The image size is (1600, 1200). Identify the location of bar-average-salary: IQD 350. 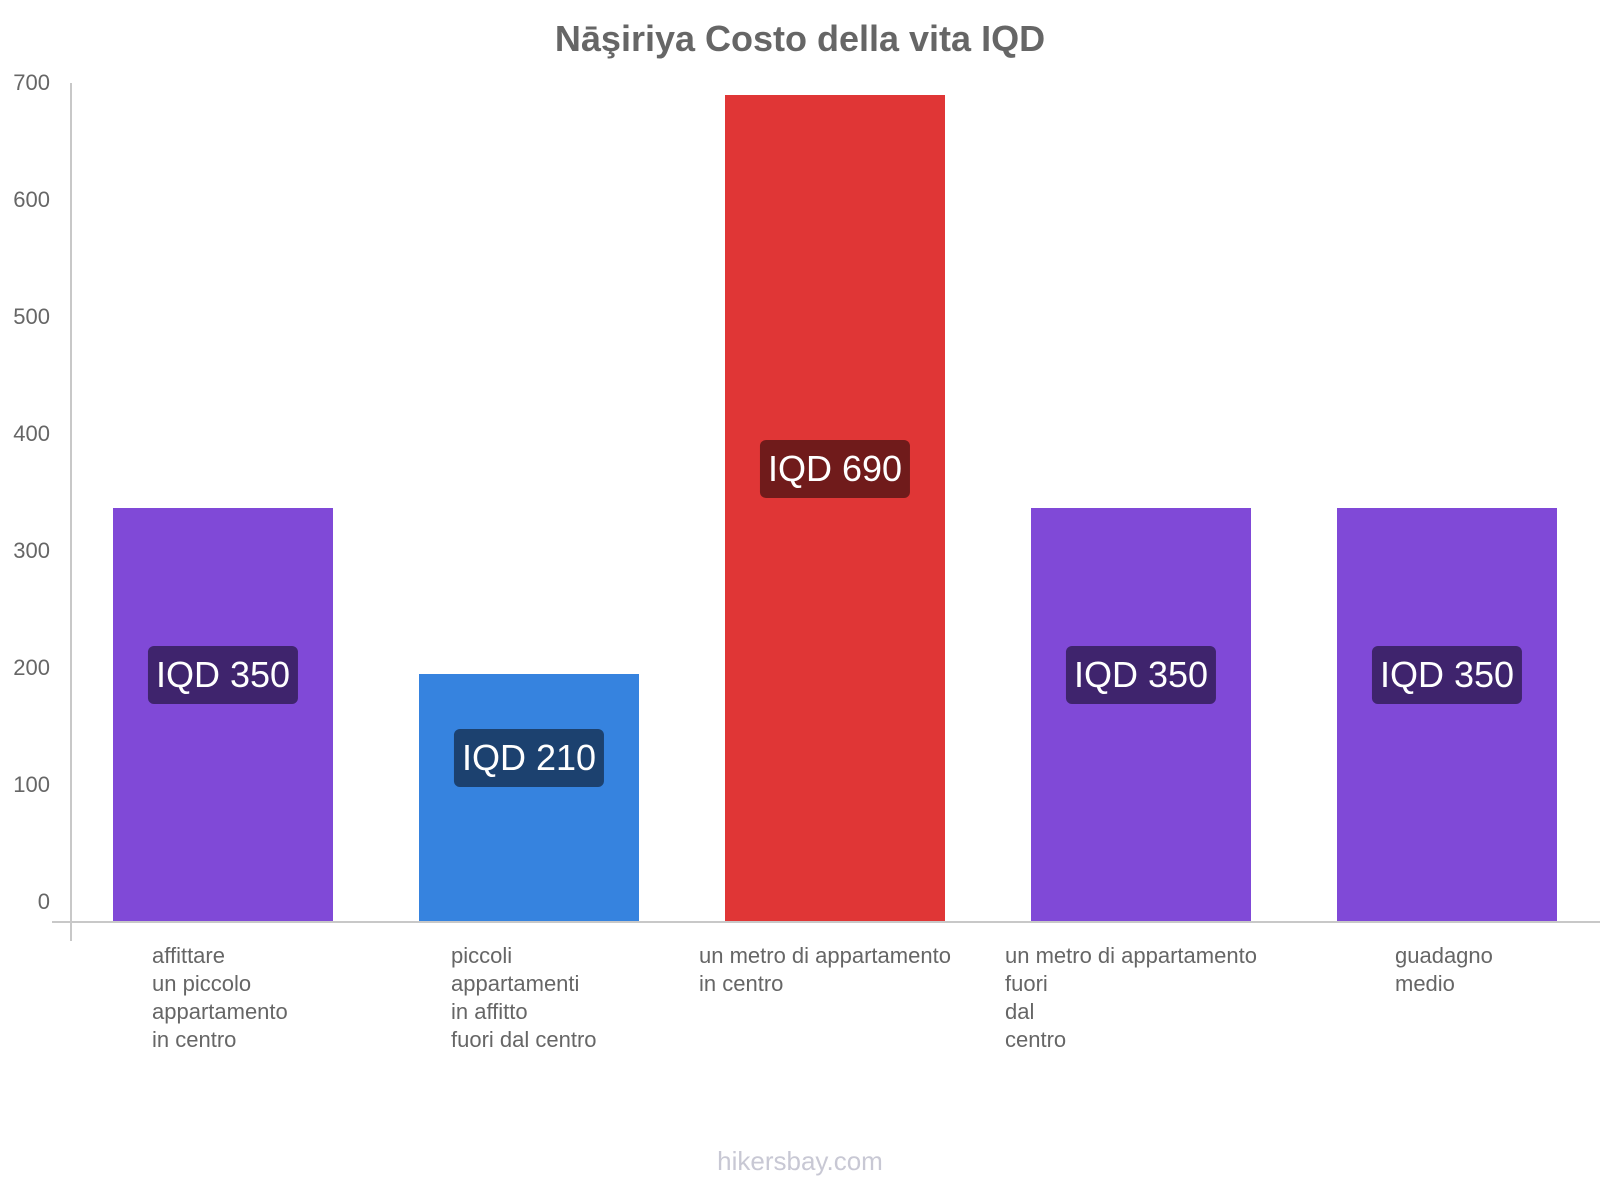
(1447, 714).